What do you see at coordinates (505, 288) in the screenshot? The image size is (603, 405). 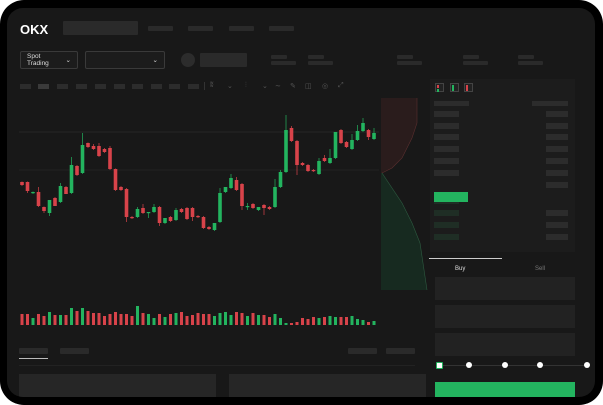 I see `price-input` at bounding box center [505, 288].